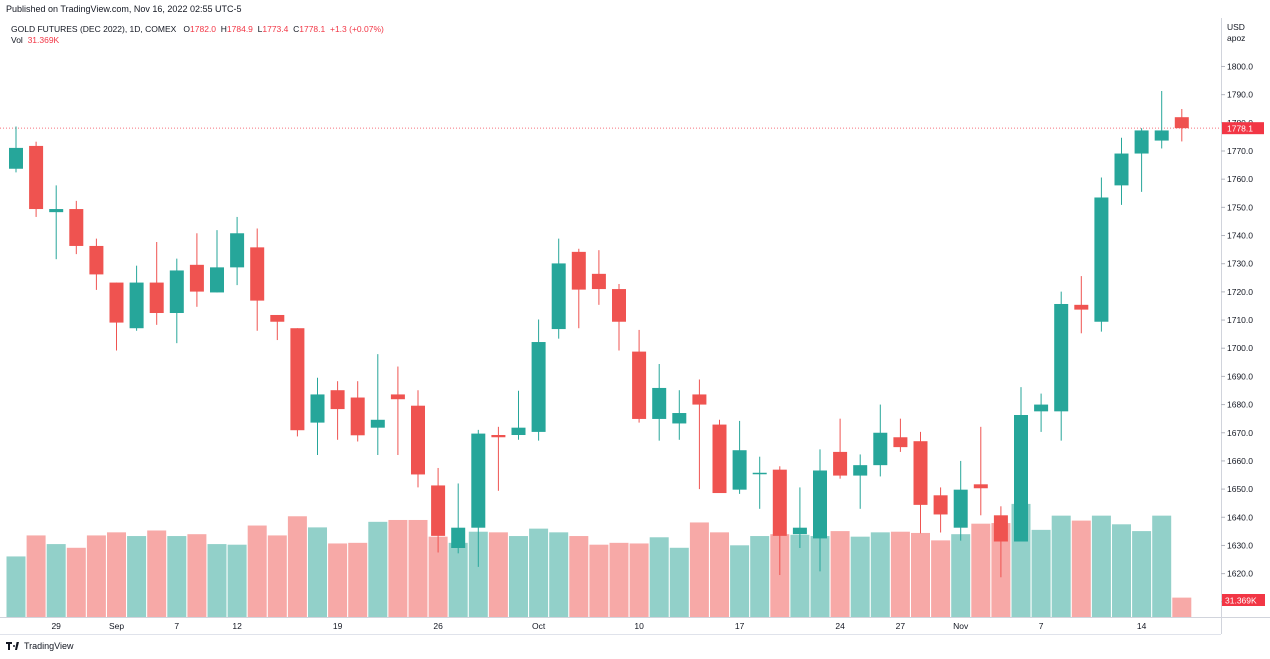 This screenshot has height=659, width=1270. I want to click on y-tick-label: 1680.0, so click(1240, 405).